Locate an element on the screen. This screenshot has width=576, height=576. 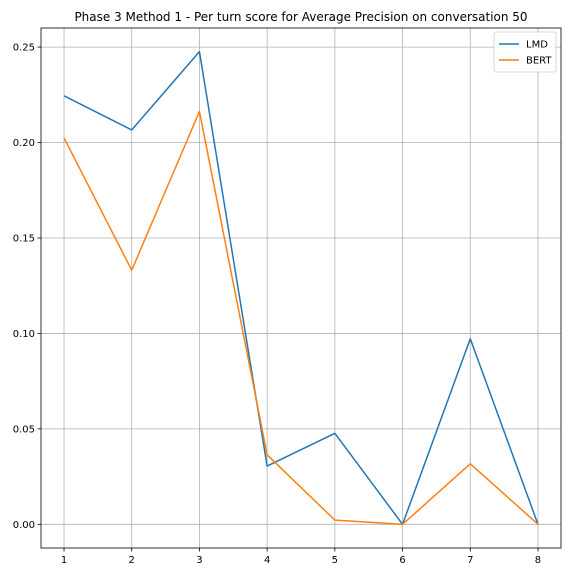
legend-label-bert: BERT is located at coordinates (539, 61).